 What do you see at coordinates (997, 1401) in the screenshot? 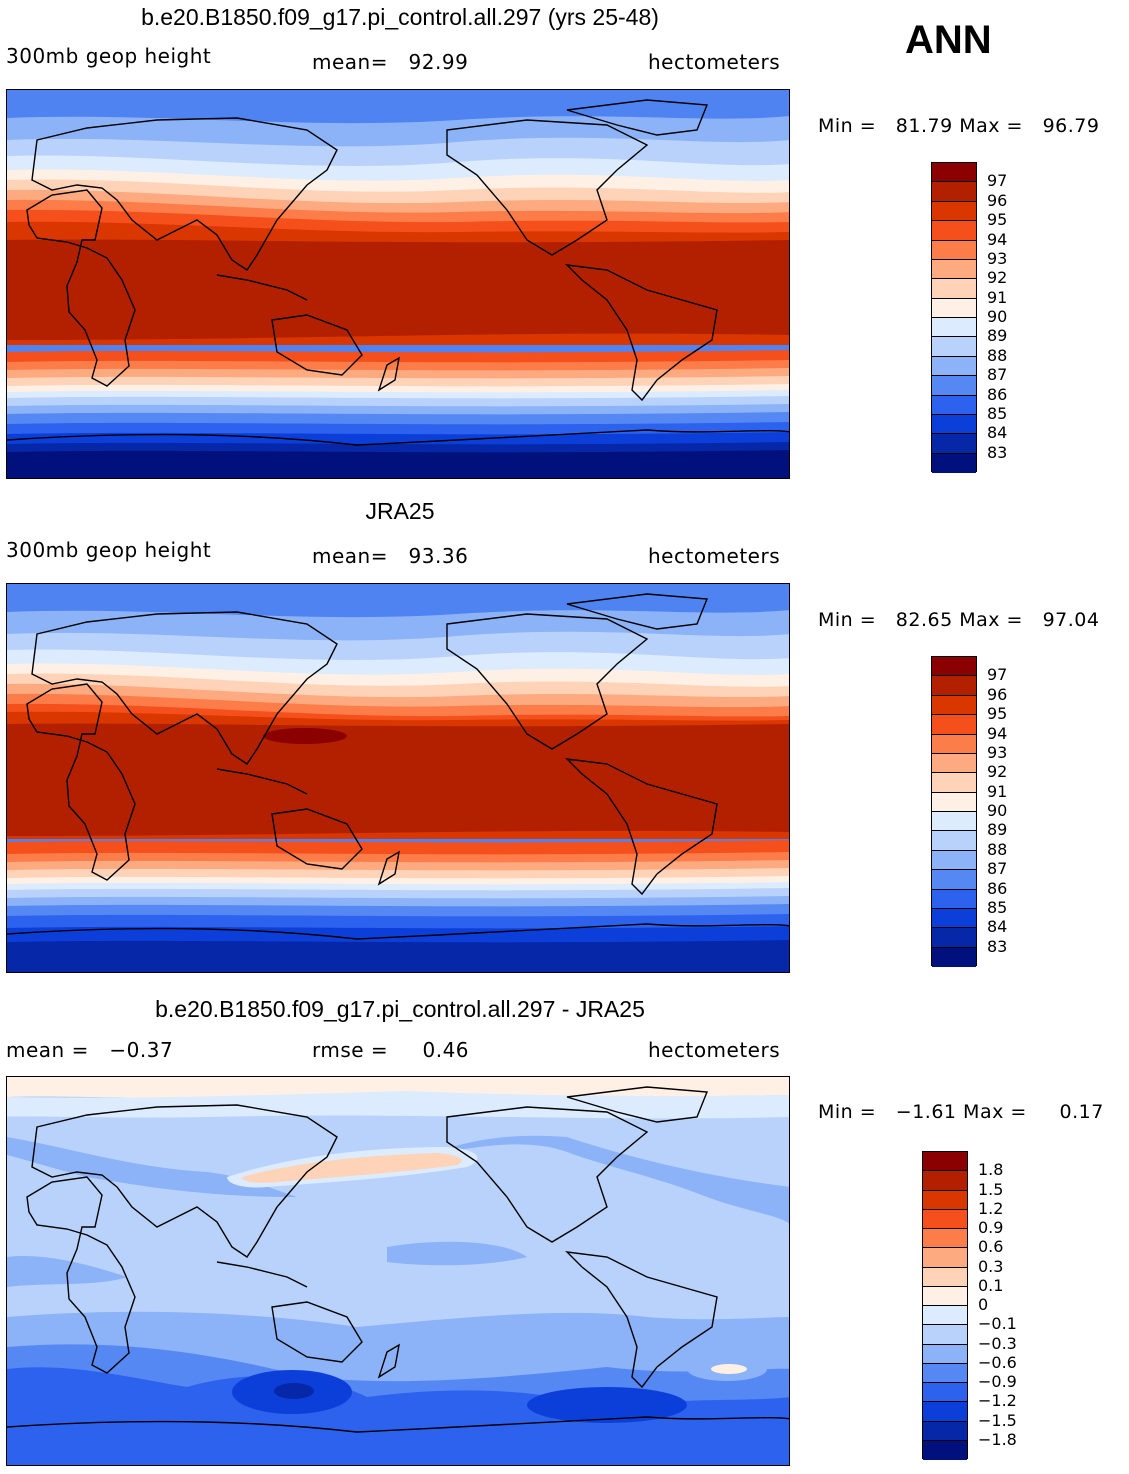
I see `colorbar-tick-label: −1.2` at bounding box center [997, 1401].